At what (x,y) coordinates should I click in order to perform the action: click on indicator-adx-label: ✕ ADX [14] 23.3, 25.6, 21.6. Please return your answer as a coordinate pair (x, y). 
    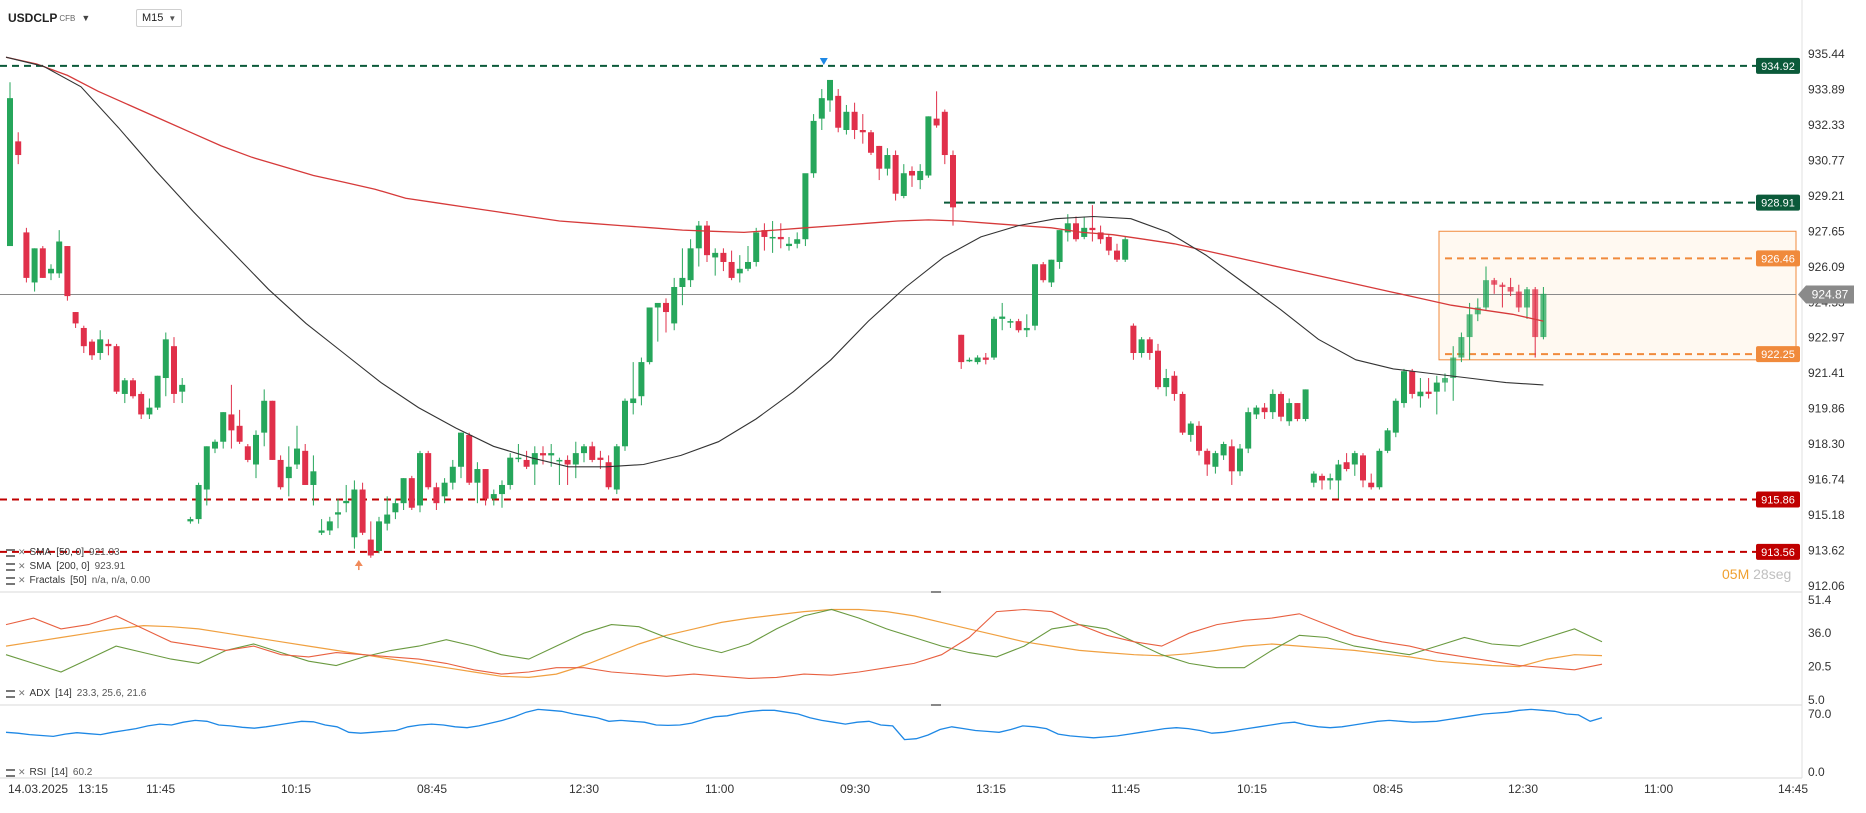
    Looking at the image, I should click on (76, 693).